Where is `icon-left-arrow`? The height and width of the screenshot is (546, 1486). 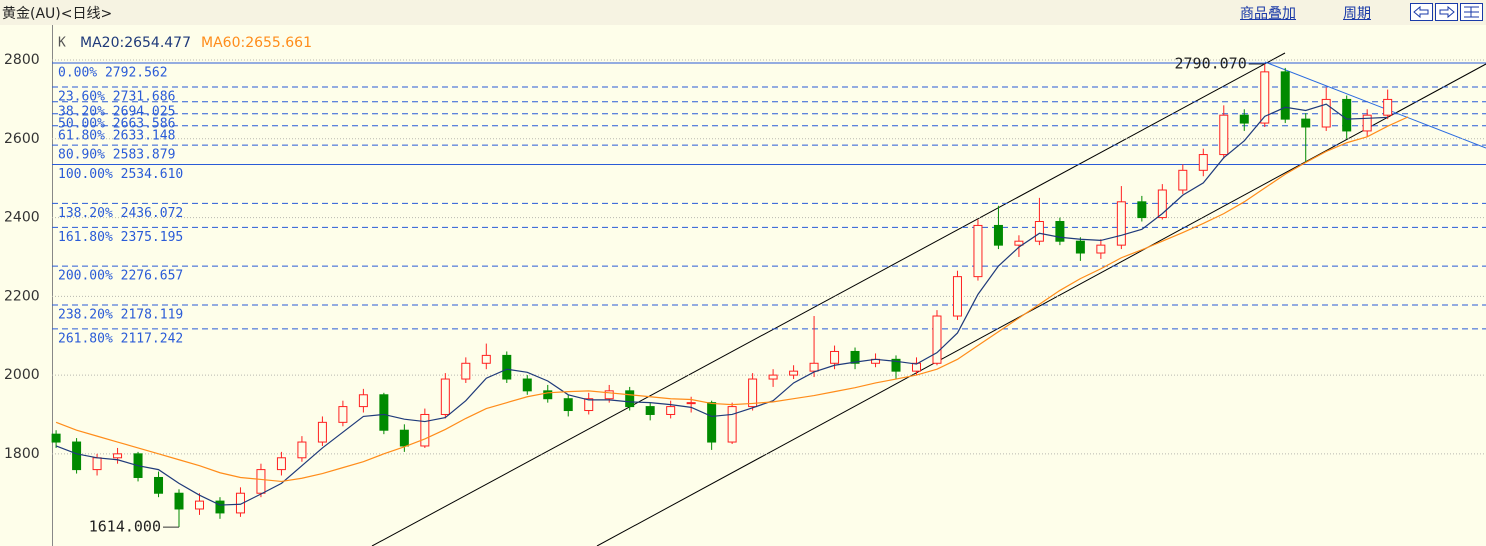 icon-left-arrow is located at coordinates (1421, 12).